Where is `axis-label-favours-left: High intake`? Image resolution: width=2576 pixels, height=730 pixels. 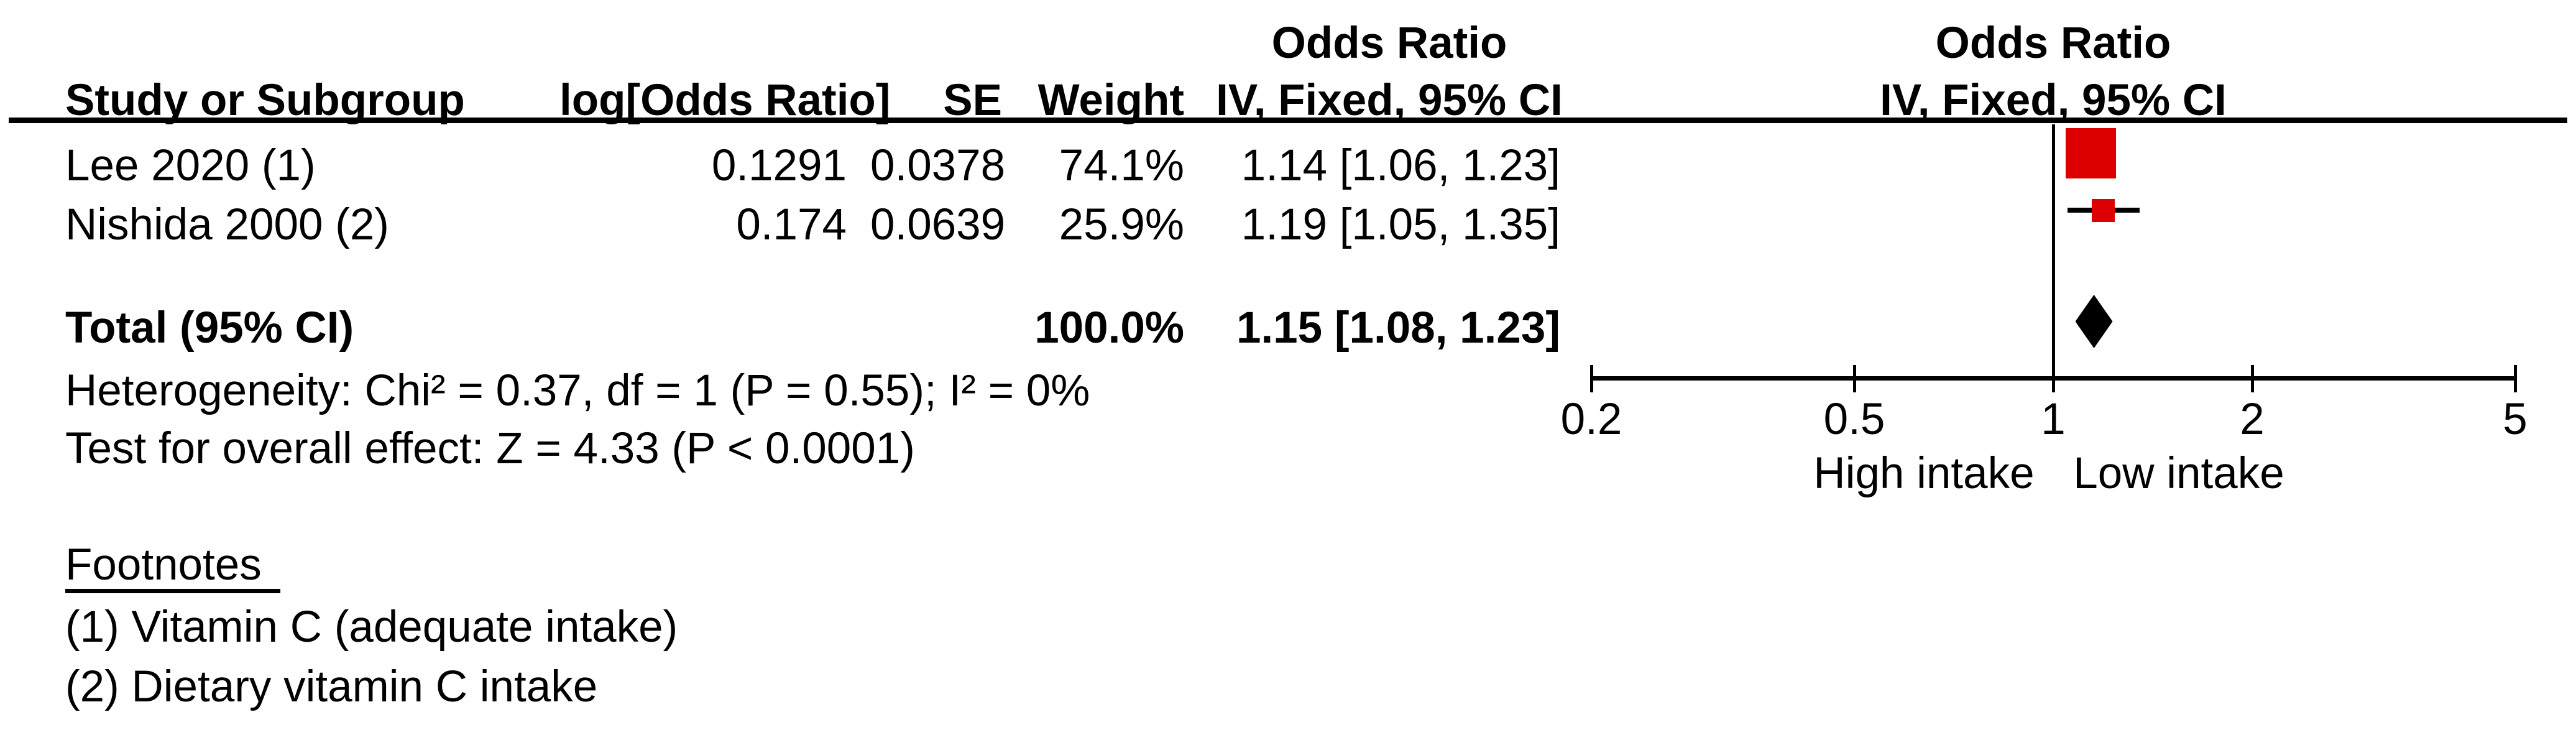
axis-label-favours-left: High intake is located at coordinates (1924, 474).